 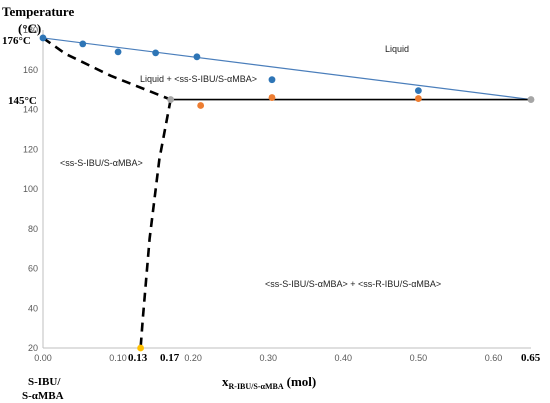 I want to click on y-tick-label: 60, so click(x=33, y=269).